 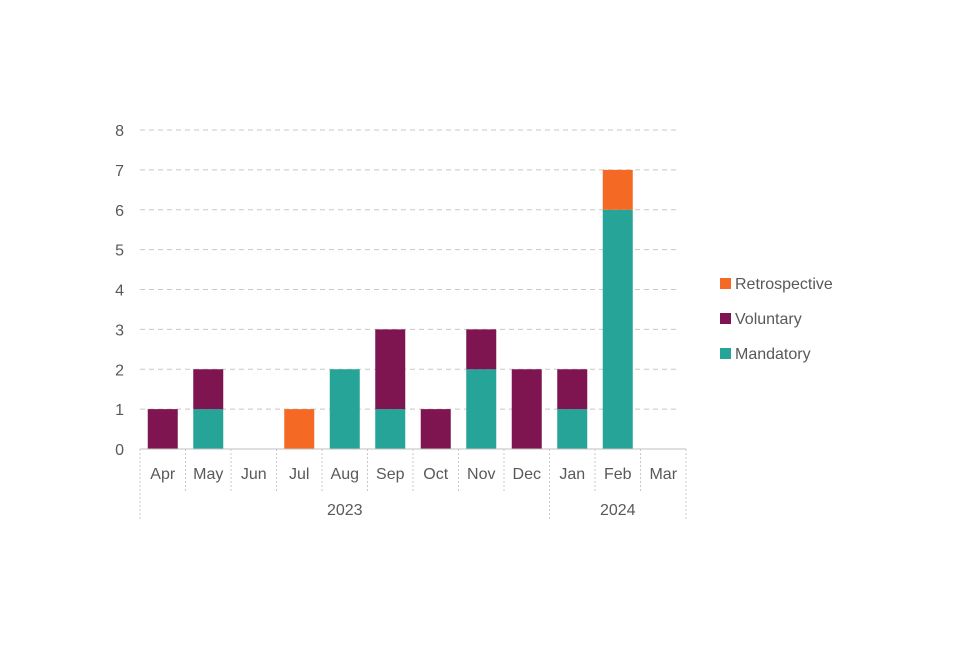 I want to click on legend: Retrospective Voluntary Mandatory, so click(x=776, y=319).